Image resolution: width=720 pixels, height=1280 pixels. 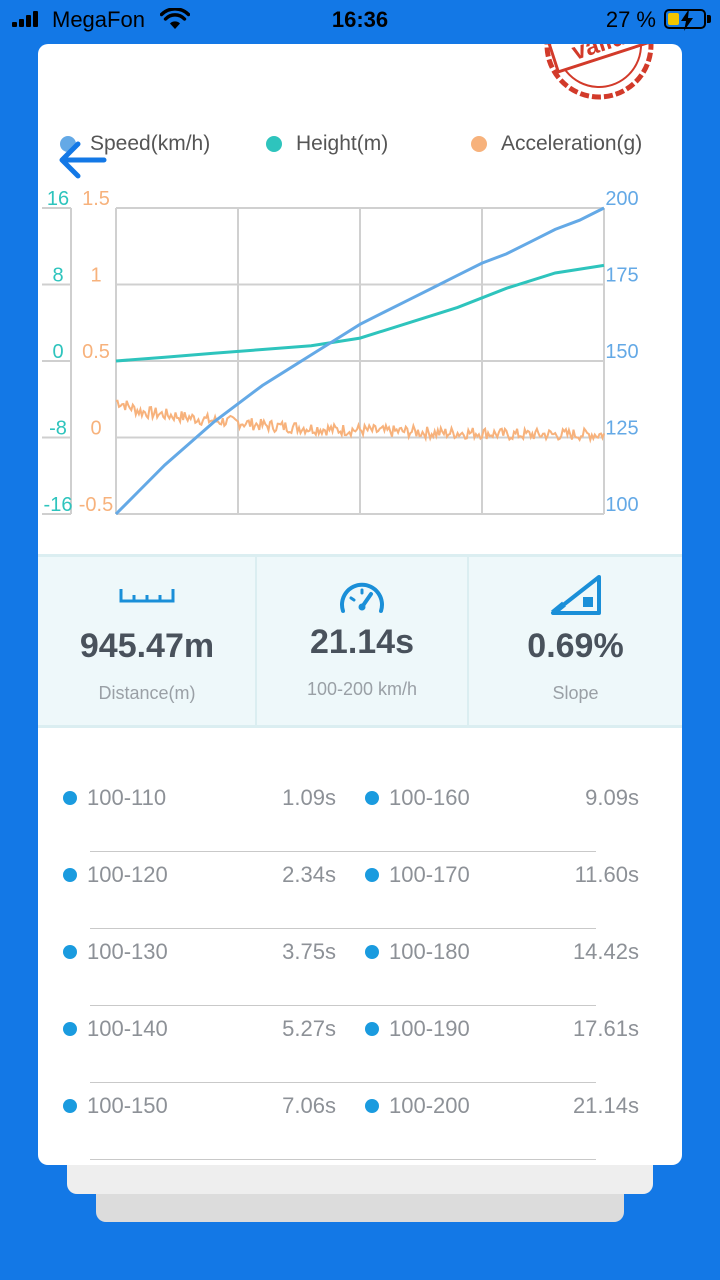 I want to click on stat-label: 100-200 km/h, so click(x=362, y=689).